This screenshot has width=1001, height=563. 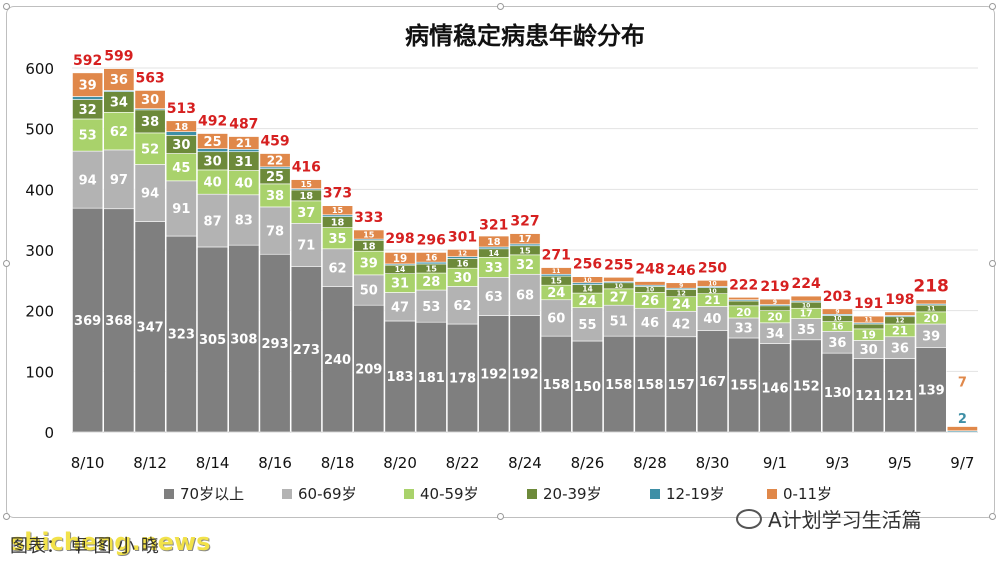 What do you see at coordinates (6, 6) in the screenshot?
I see `resize-handle-tl` at bounding box center [6, 6].